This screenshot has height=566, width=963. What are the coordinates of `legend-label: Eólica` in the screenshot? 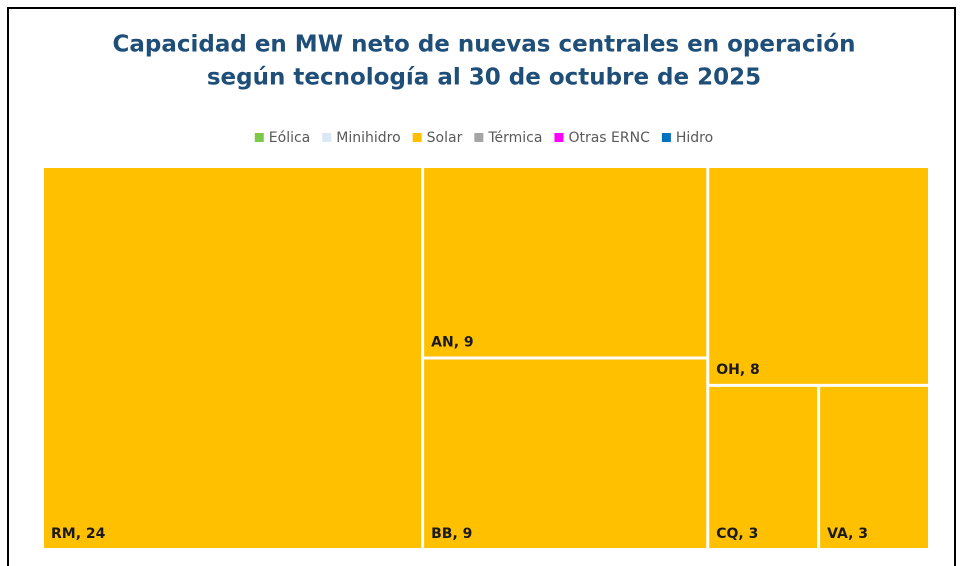 It's located at (289, 138).